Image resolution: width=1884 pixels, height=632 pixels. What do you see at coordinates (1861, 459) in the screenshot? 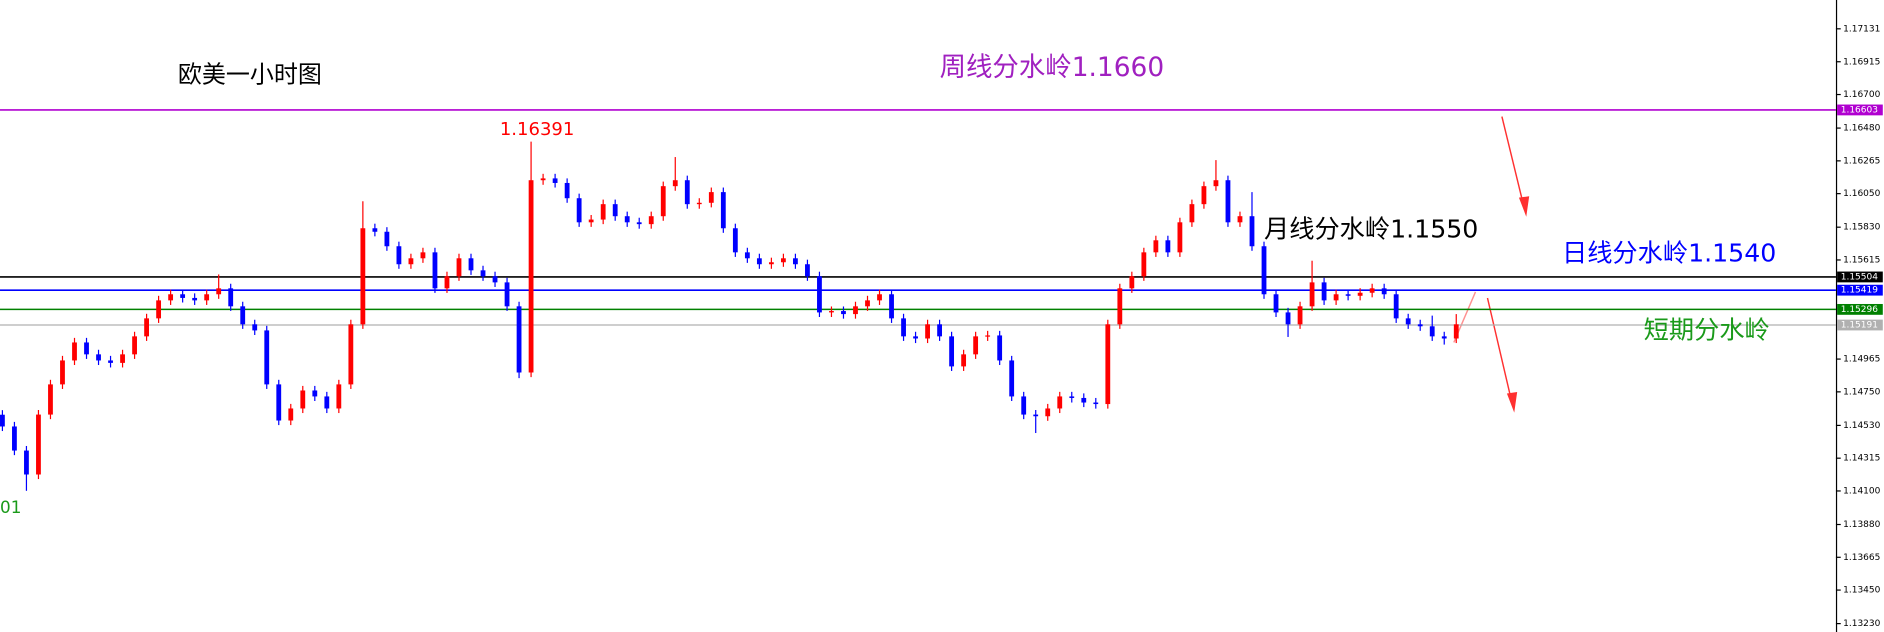
I see `y-tick-label: 1.14315` at bounding box center [1861, 459].